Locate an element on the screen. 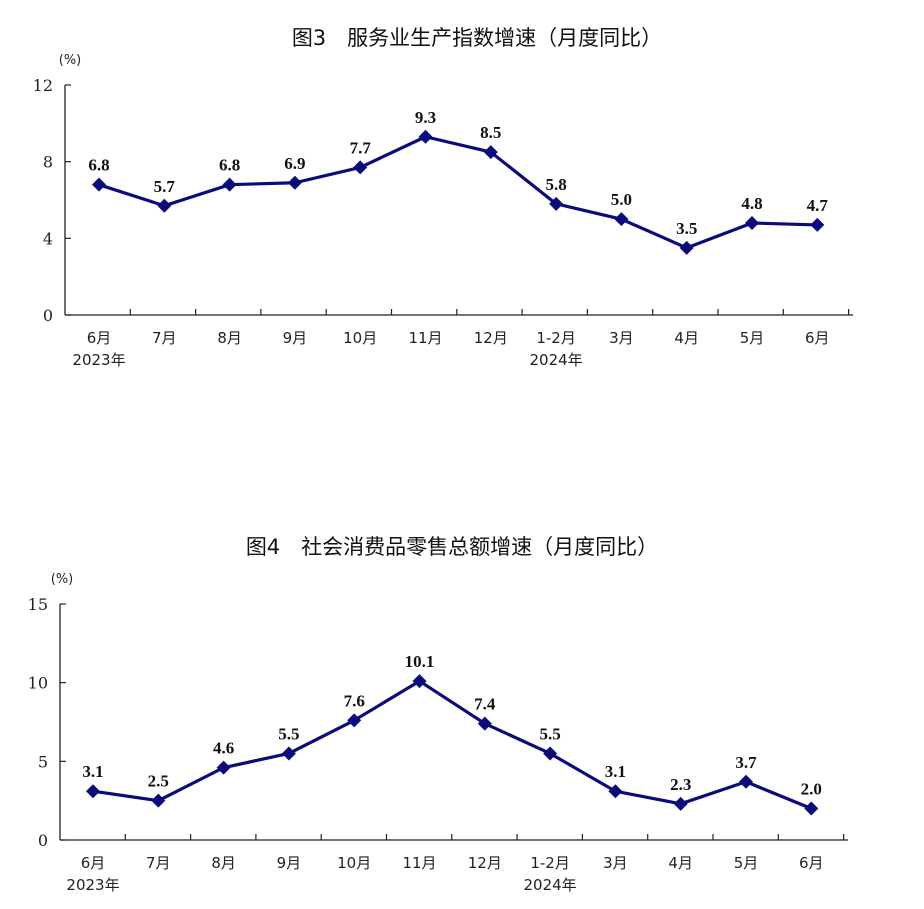 Image resolution: width=924 pixels, height=909 pixels. data-label: 8.5 is located at coordinates (490, 132).